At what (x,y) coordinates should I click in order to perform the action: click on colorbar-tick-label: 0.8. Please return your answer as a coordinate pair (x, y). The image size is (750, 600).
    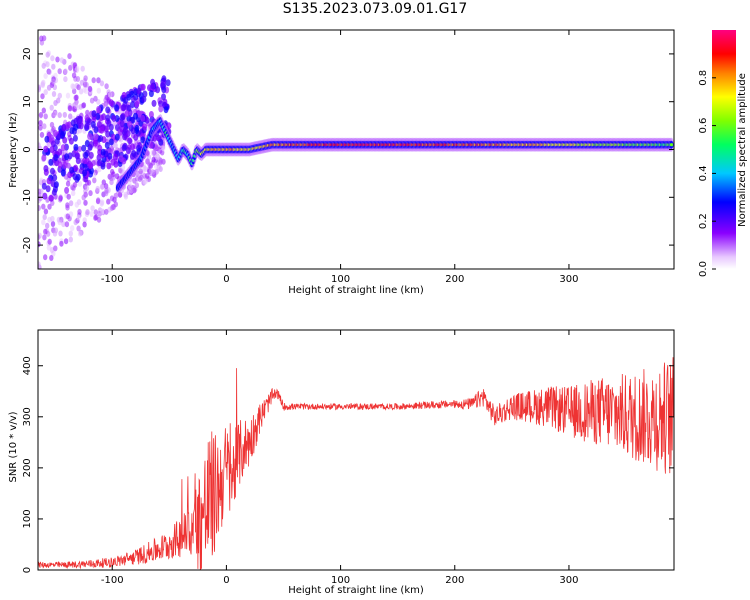
    Looking at the image, I should click on (703, 78).